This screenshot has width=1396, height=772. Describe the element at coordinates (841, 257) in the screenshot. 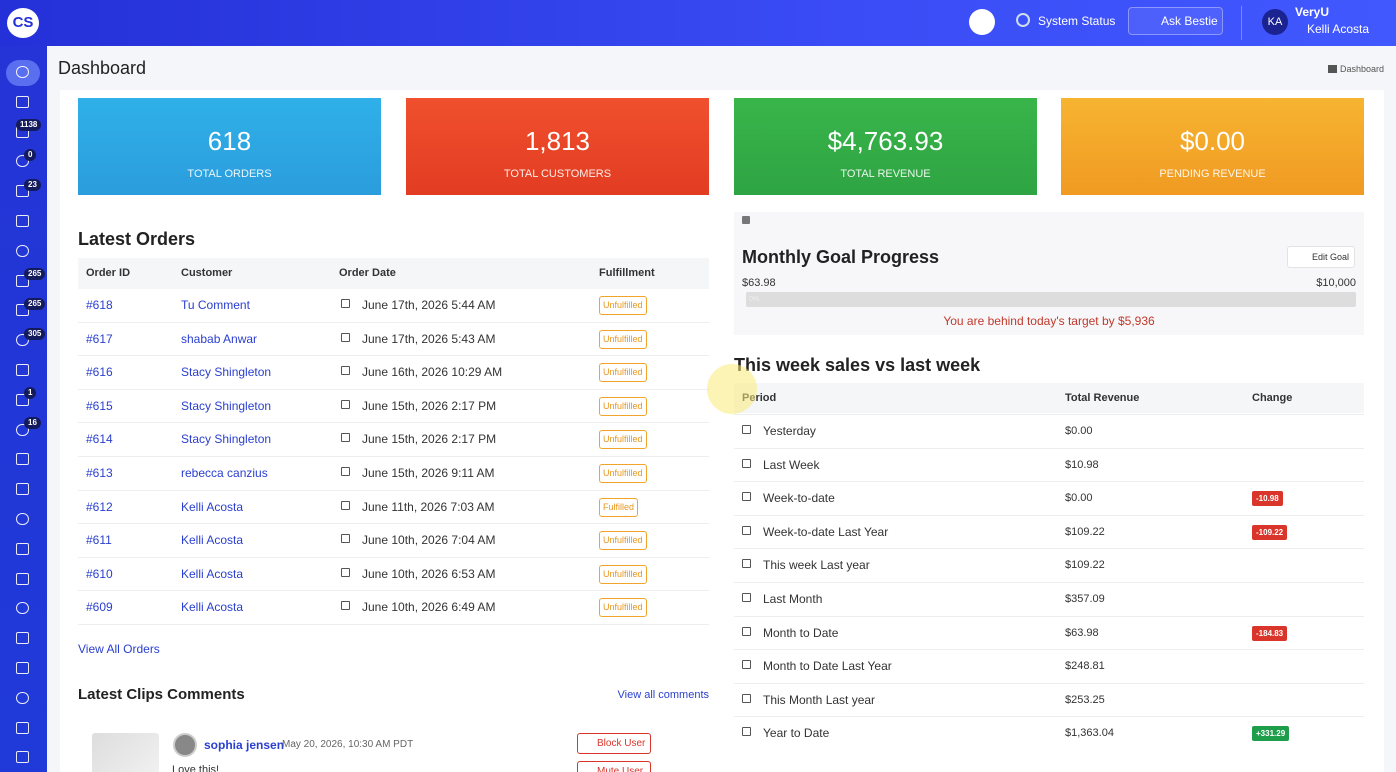

I see `goal-title: Monthly Goal Progress` at that location.